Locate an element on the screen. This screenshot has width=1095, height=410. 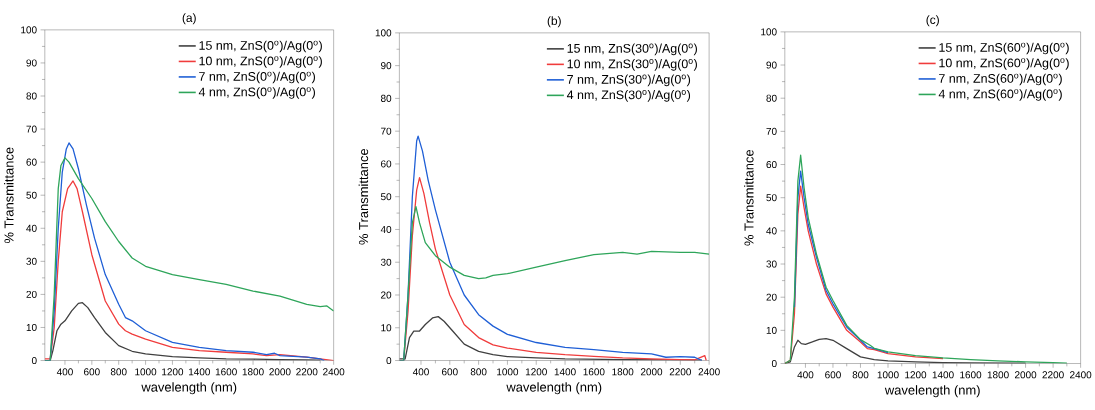
legend-label: 7 nm, ZnS(0$^{o}$)/Ag(0$^{o}$) is located at coordinates (257, 77).